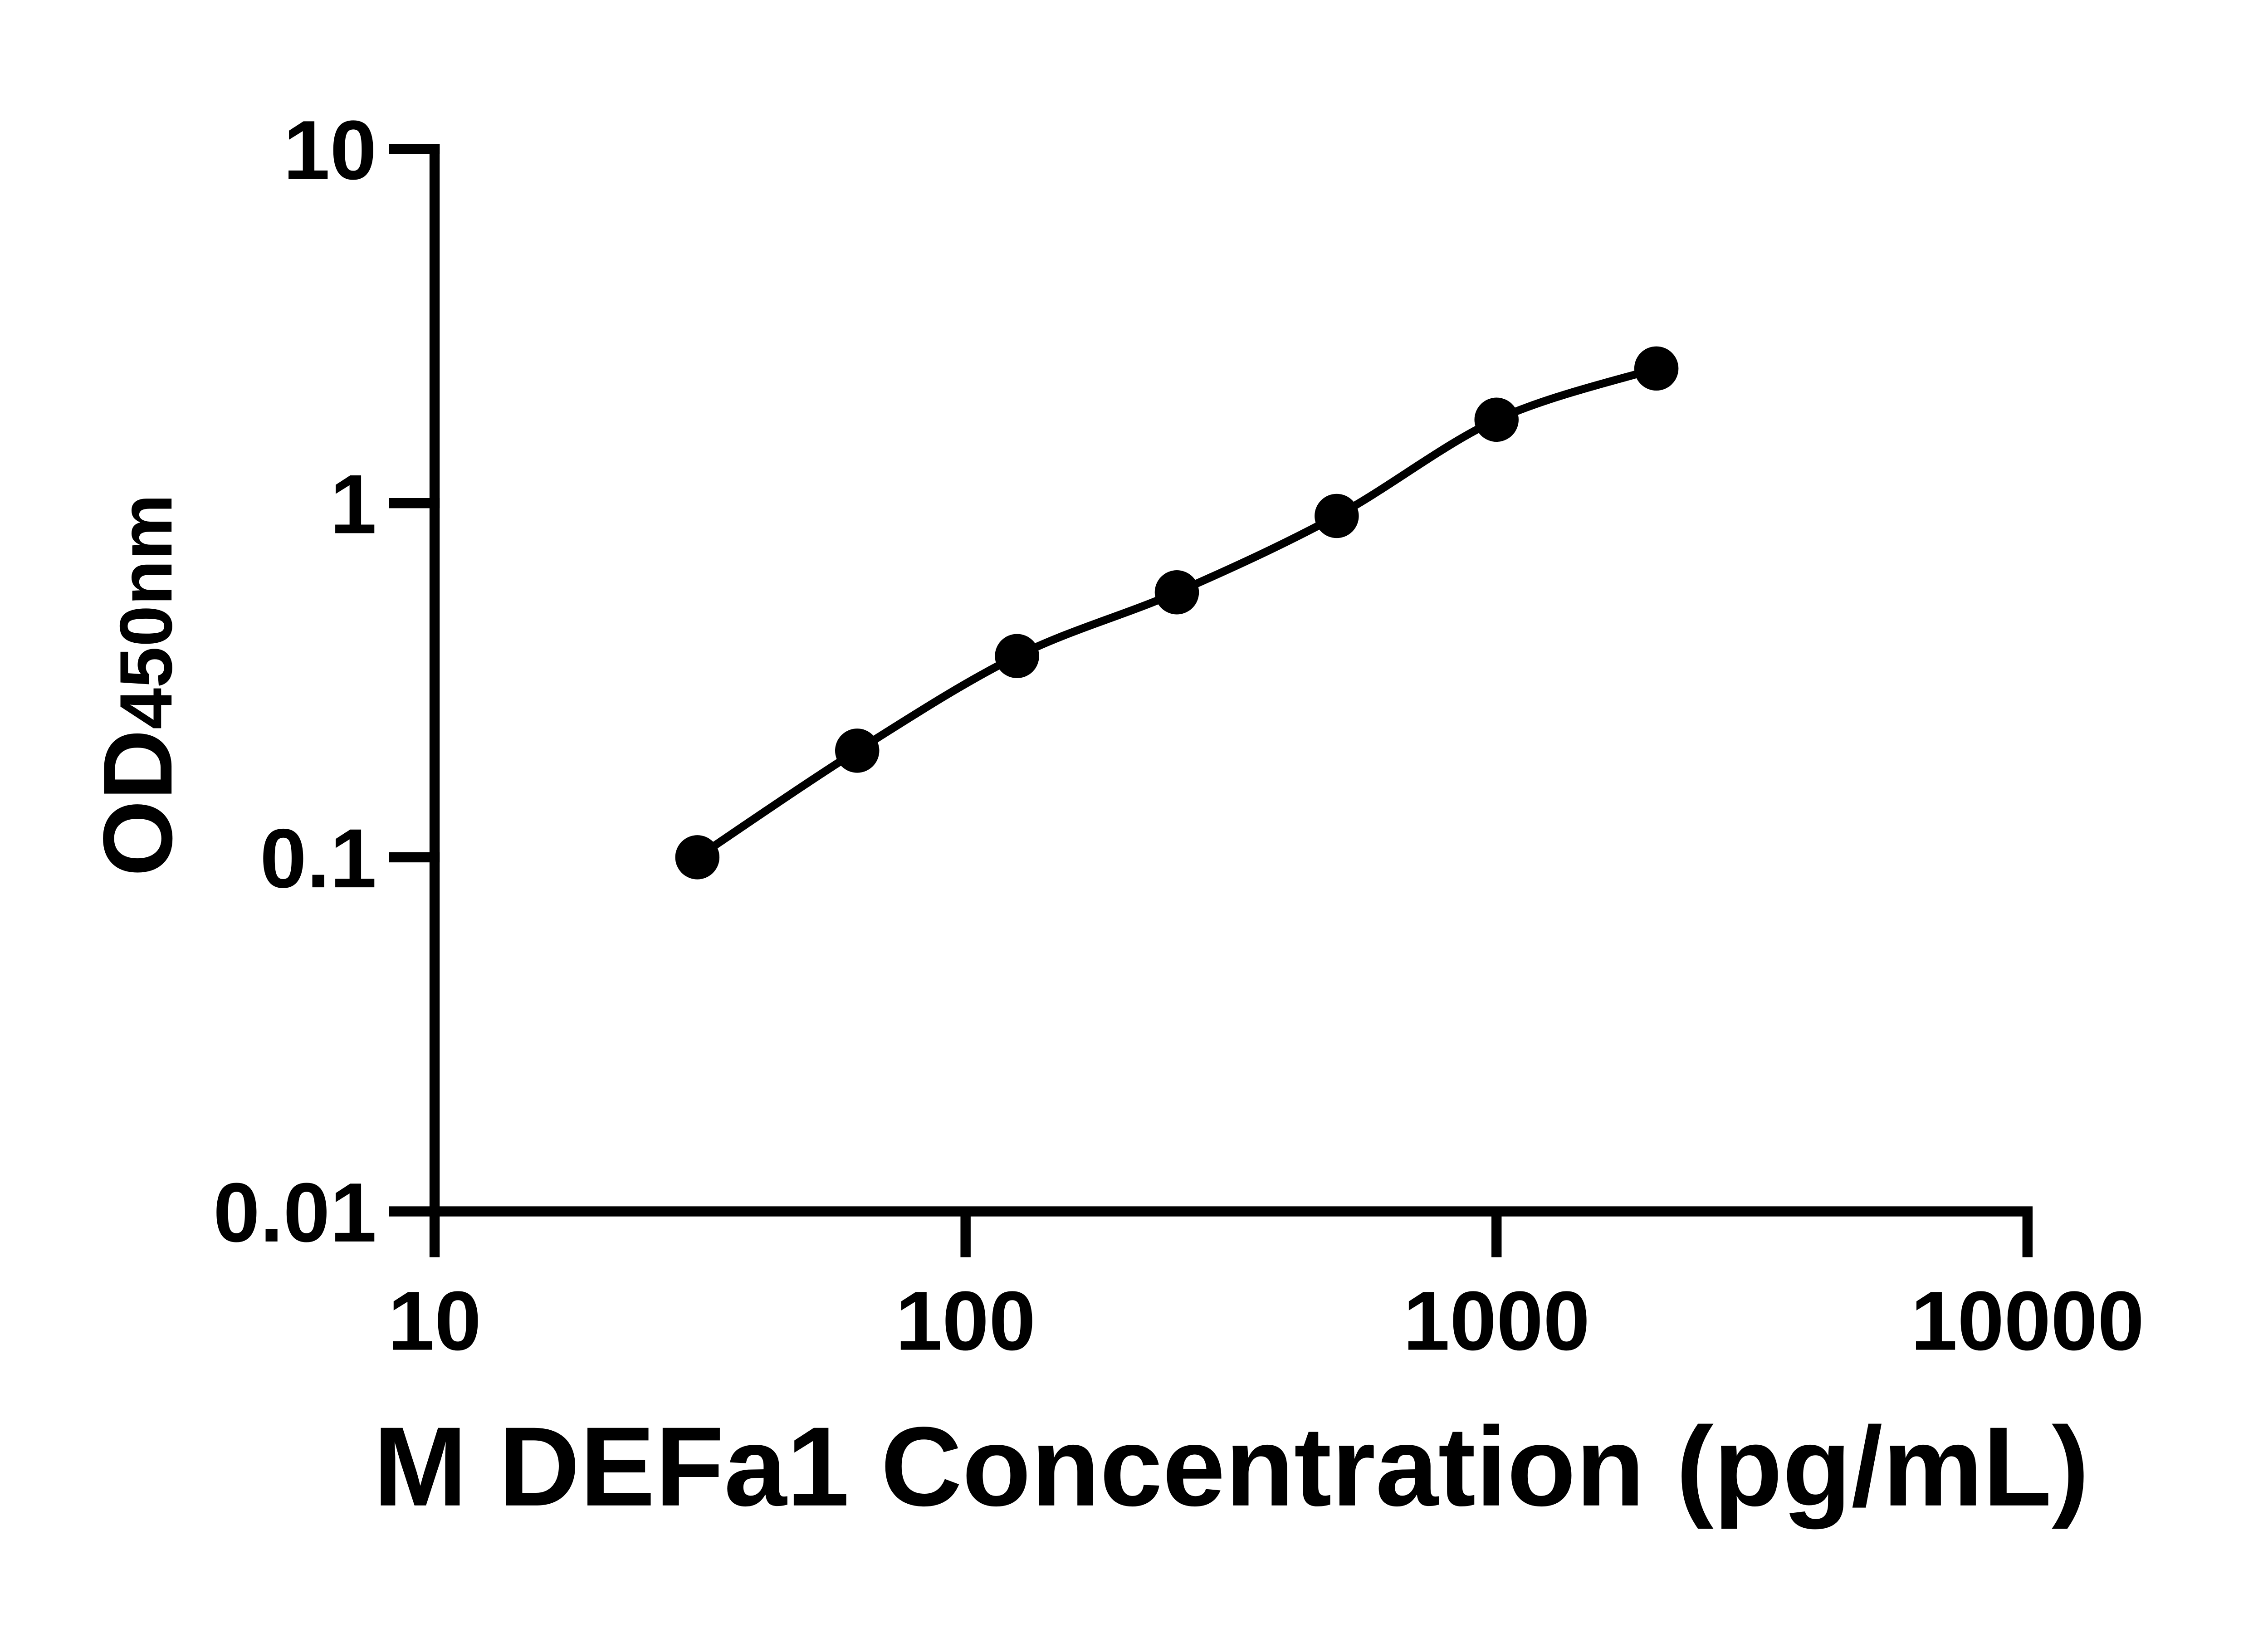 The height and width of the screenshot is (1633, 2268). I want to click on x-axis-title: M DEFa1 Concentration (pg/mL), so click(1231, 1466).